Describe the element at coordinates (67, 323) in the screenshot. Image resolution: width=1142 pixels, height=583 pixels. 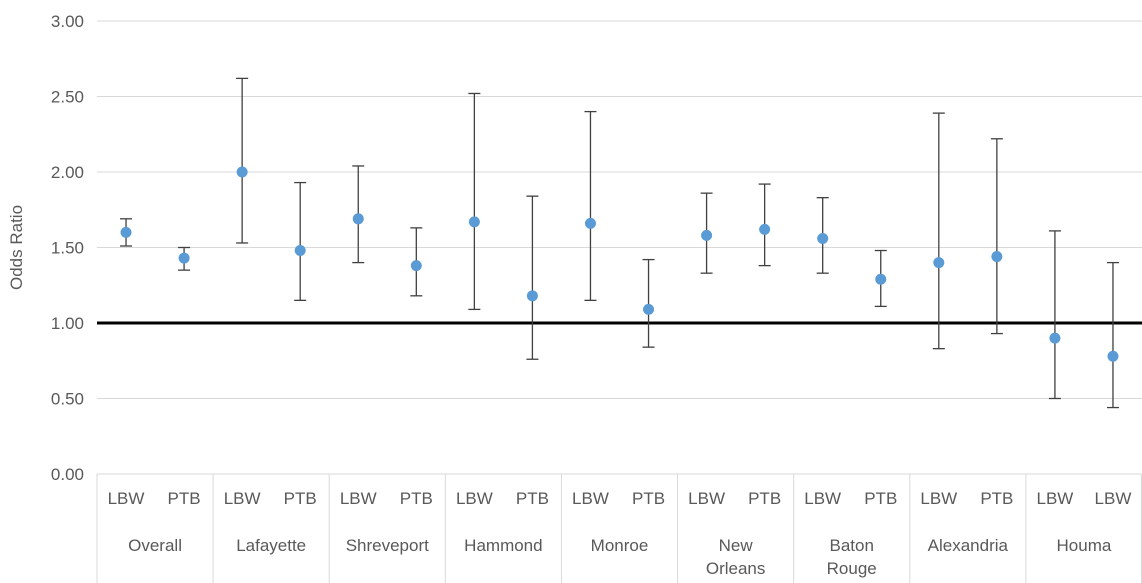
I see `y-tick-label: 1.00` at that location.